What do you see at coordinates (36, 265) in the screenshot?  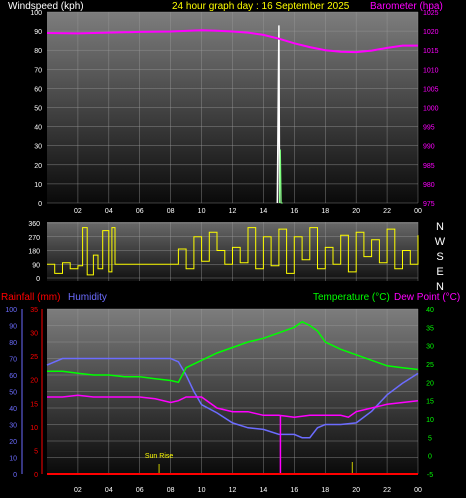 I see `direction-tick-label: 90` at bounding box center [36, 265].